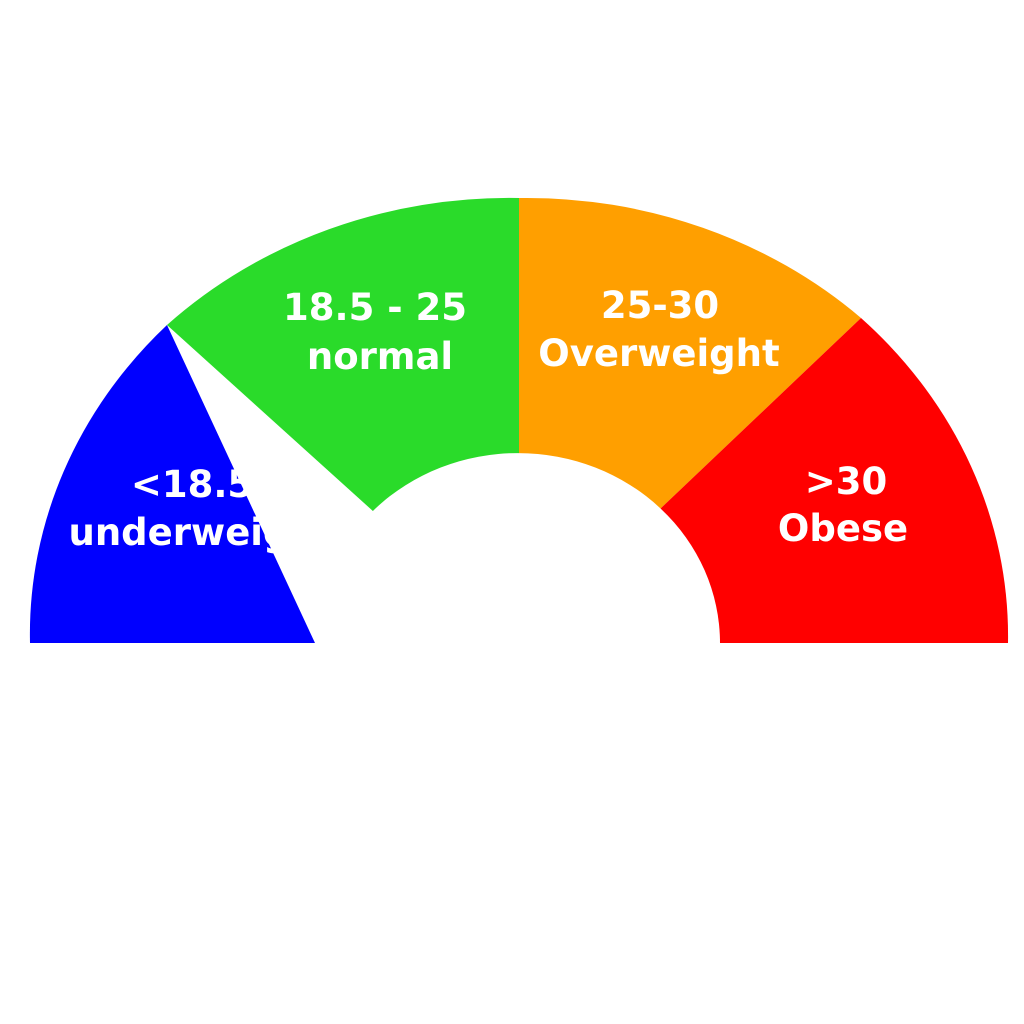 The width and height of the screenshot is (1024, 1024). Describe the element at coordinates (843, 528) in the screenshot. I see `label-obese-name: Obese` at that location.